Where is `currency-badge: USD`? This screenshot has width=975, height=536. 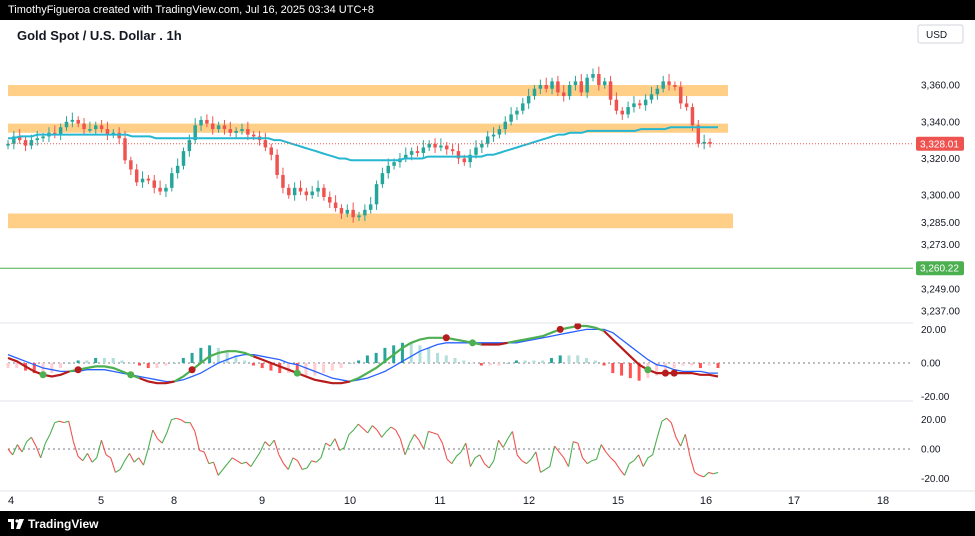
currency-badge: USD is located at coordinates (940, 34).